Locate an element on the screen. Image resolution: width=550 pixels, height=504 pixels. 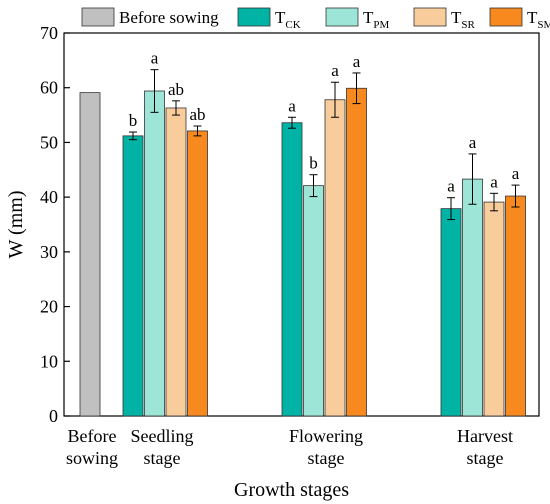
legend-label: Before sowing is located at coordinates (169, 17).